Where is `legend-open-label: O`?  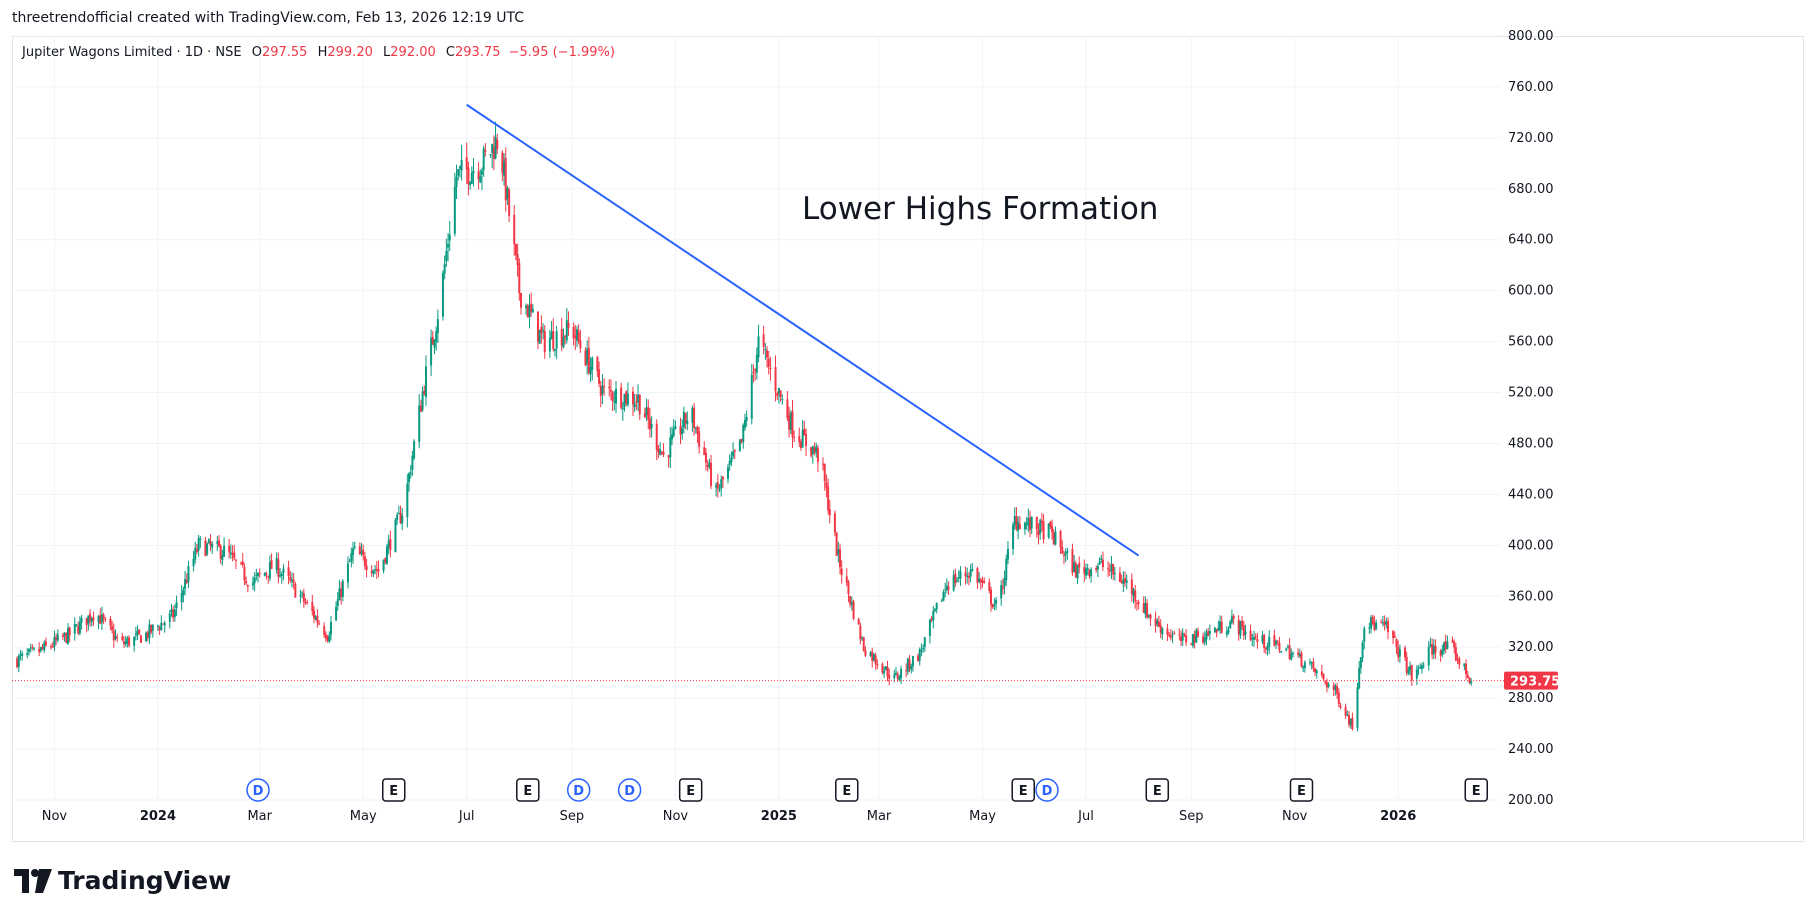 legend-open-label: O is located at coordinates (256, 52).